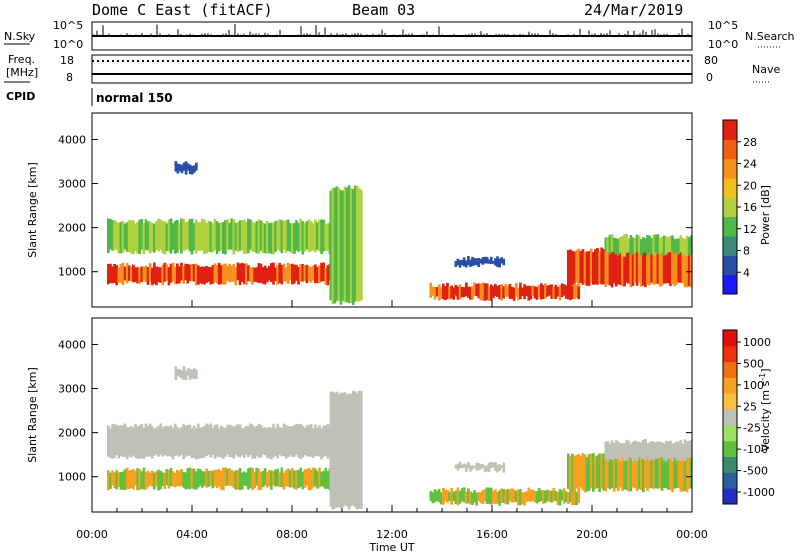 The image size is (800, 554). What do you see at coordinates (766, 69) in the screenshot?
I see `nave-label: Nave` at bounding box center [766, 69].